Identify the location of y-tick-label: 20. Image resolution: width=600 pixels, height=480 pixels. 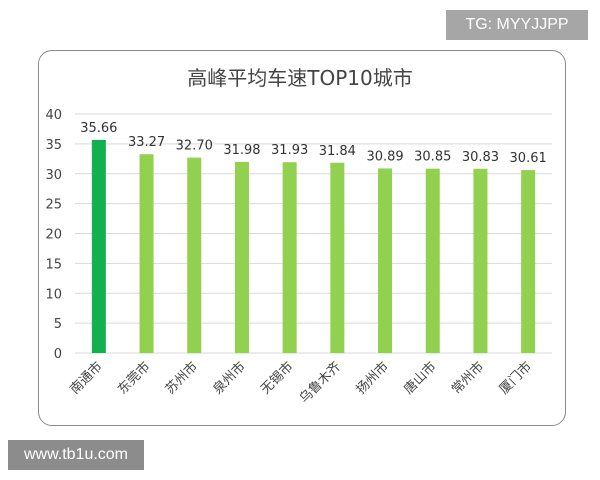
(53, 235).